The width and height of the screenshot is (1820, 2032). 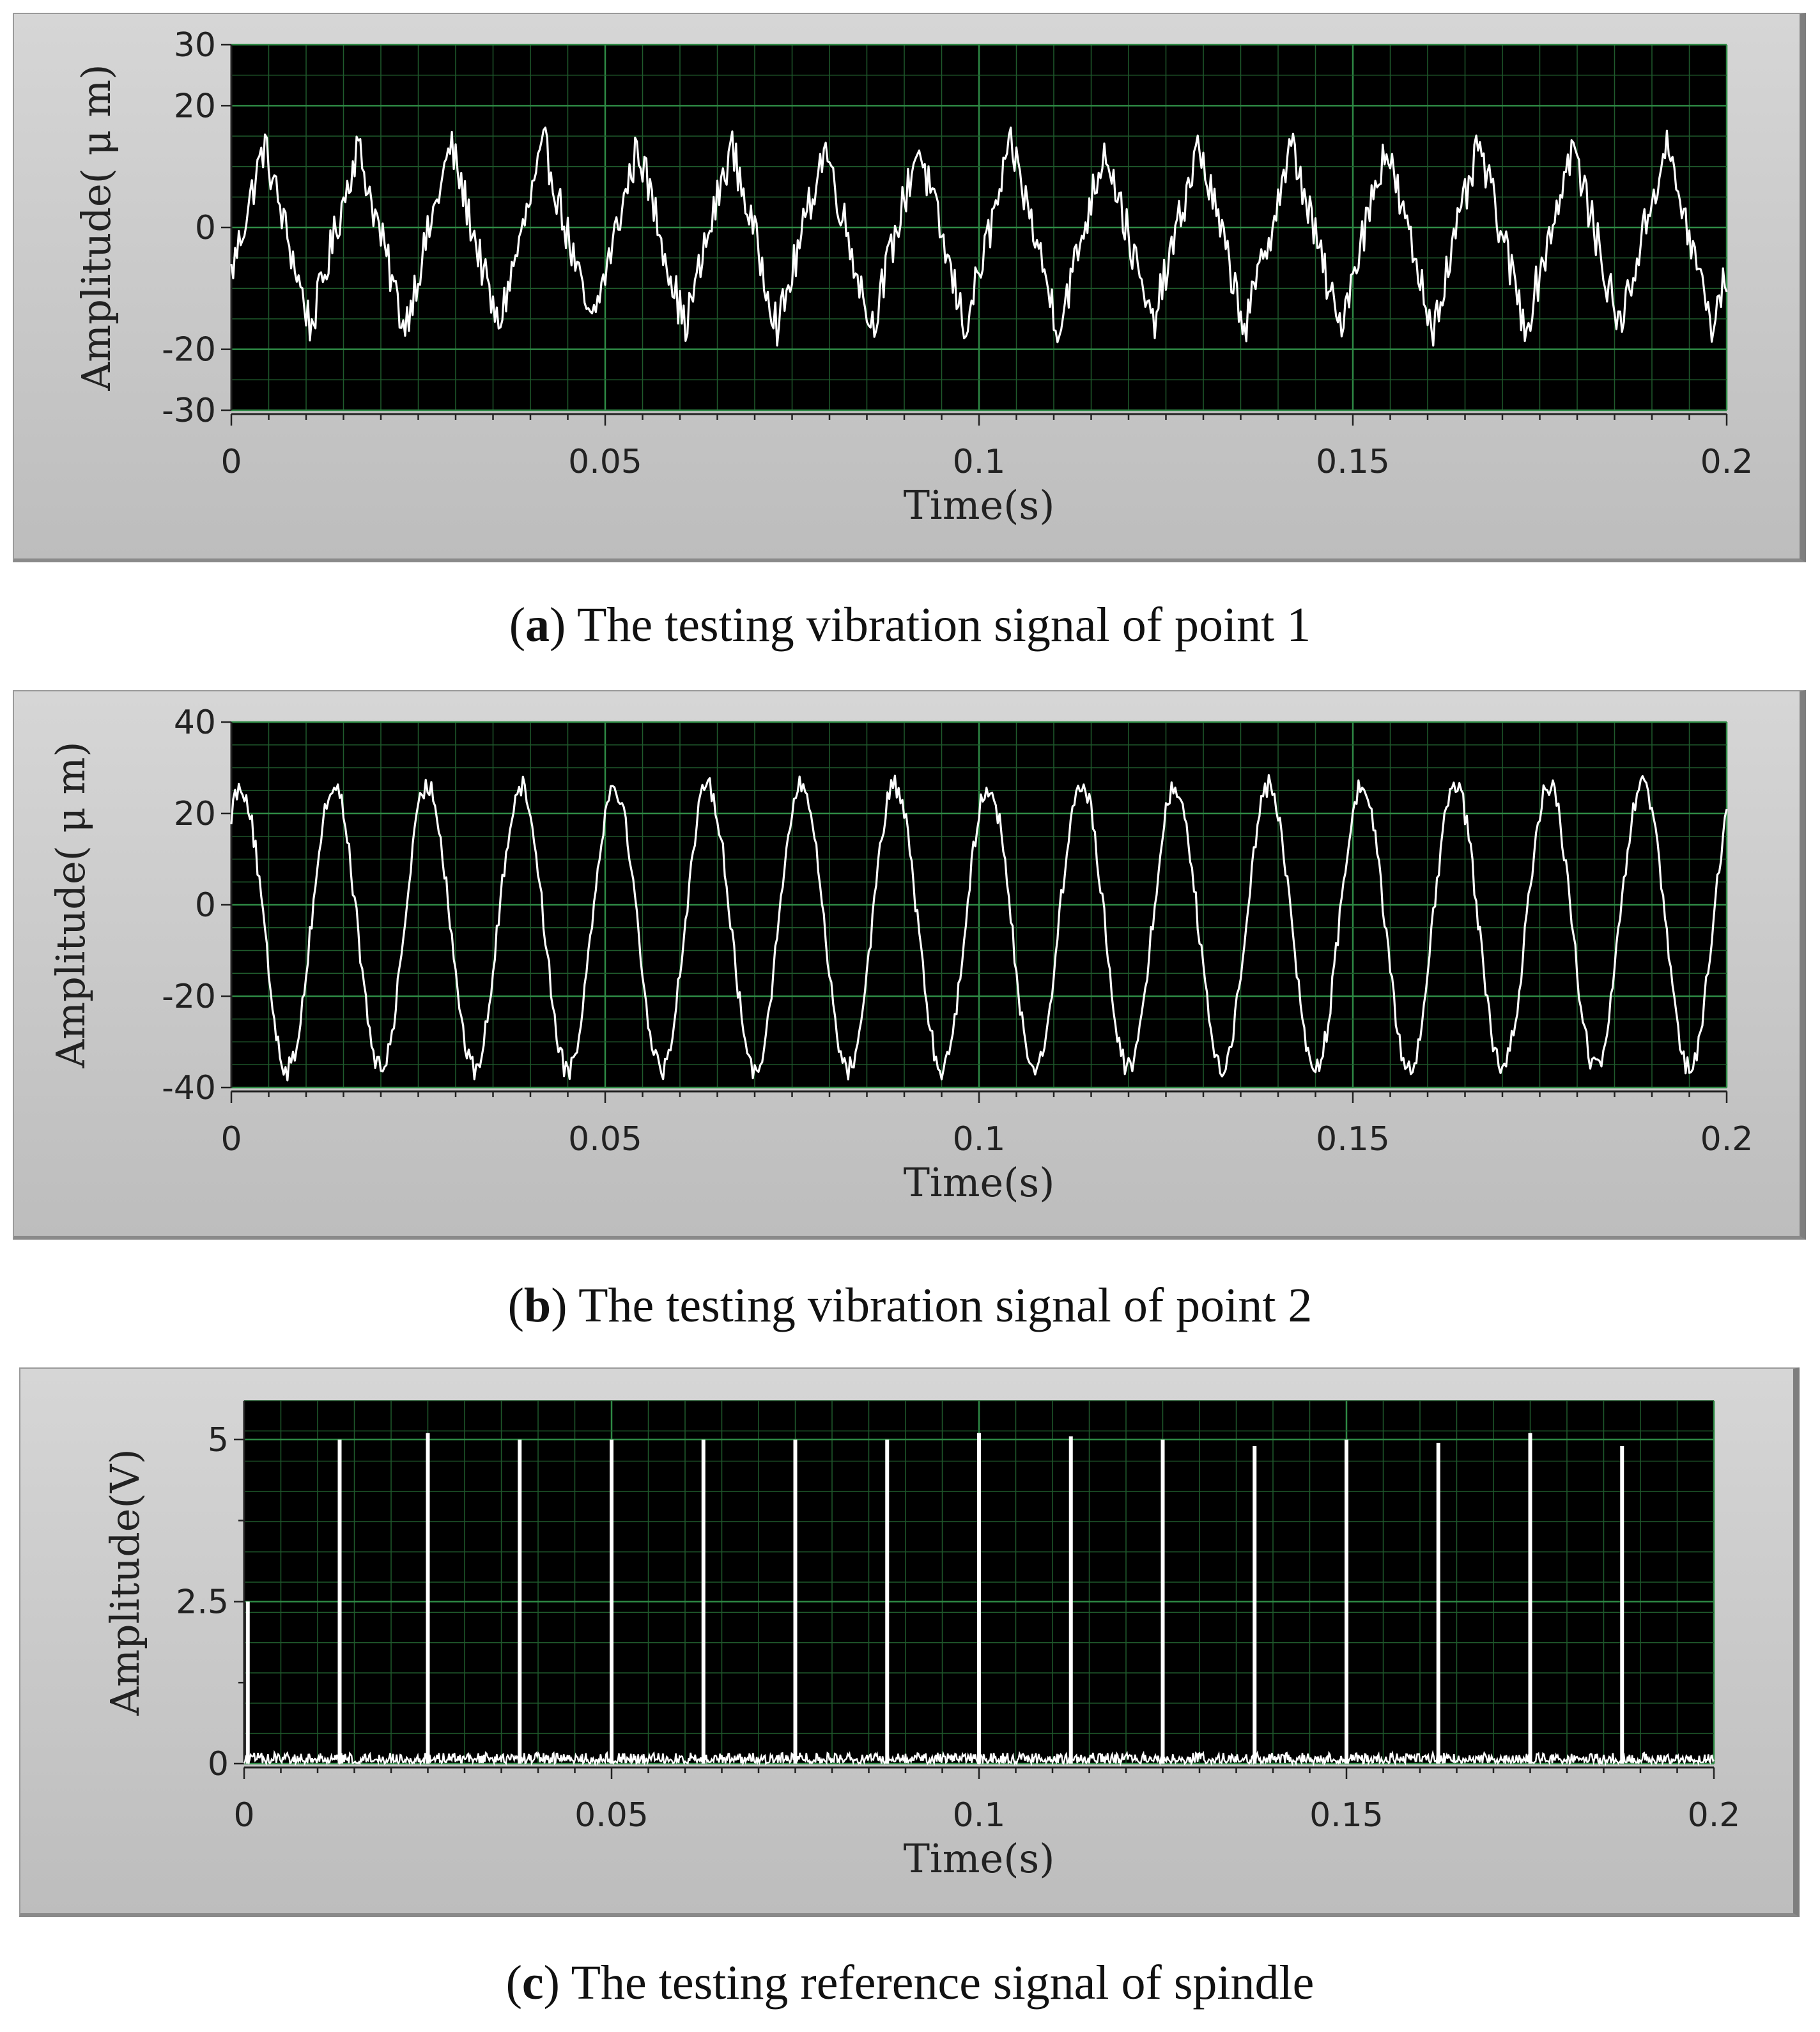 I want to click on y-tick-label: 30, so click(x=195, y=46).